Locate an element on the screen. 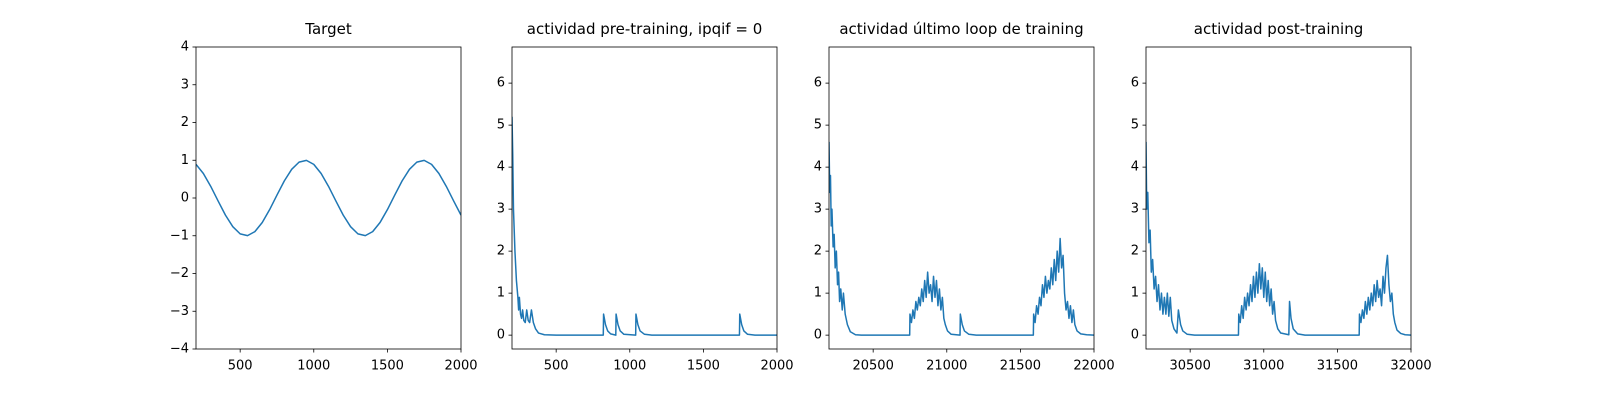  x-tick-label: 21000 is located at coordinates (946, 366).